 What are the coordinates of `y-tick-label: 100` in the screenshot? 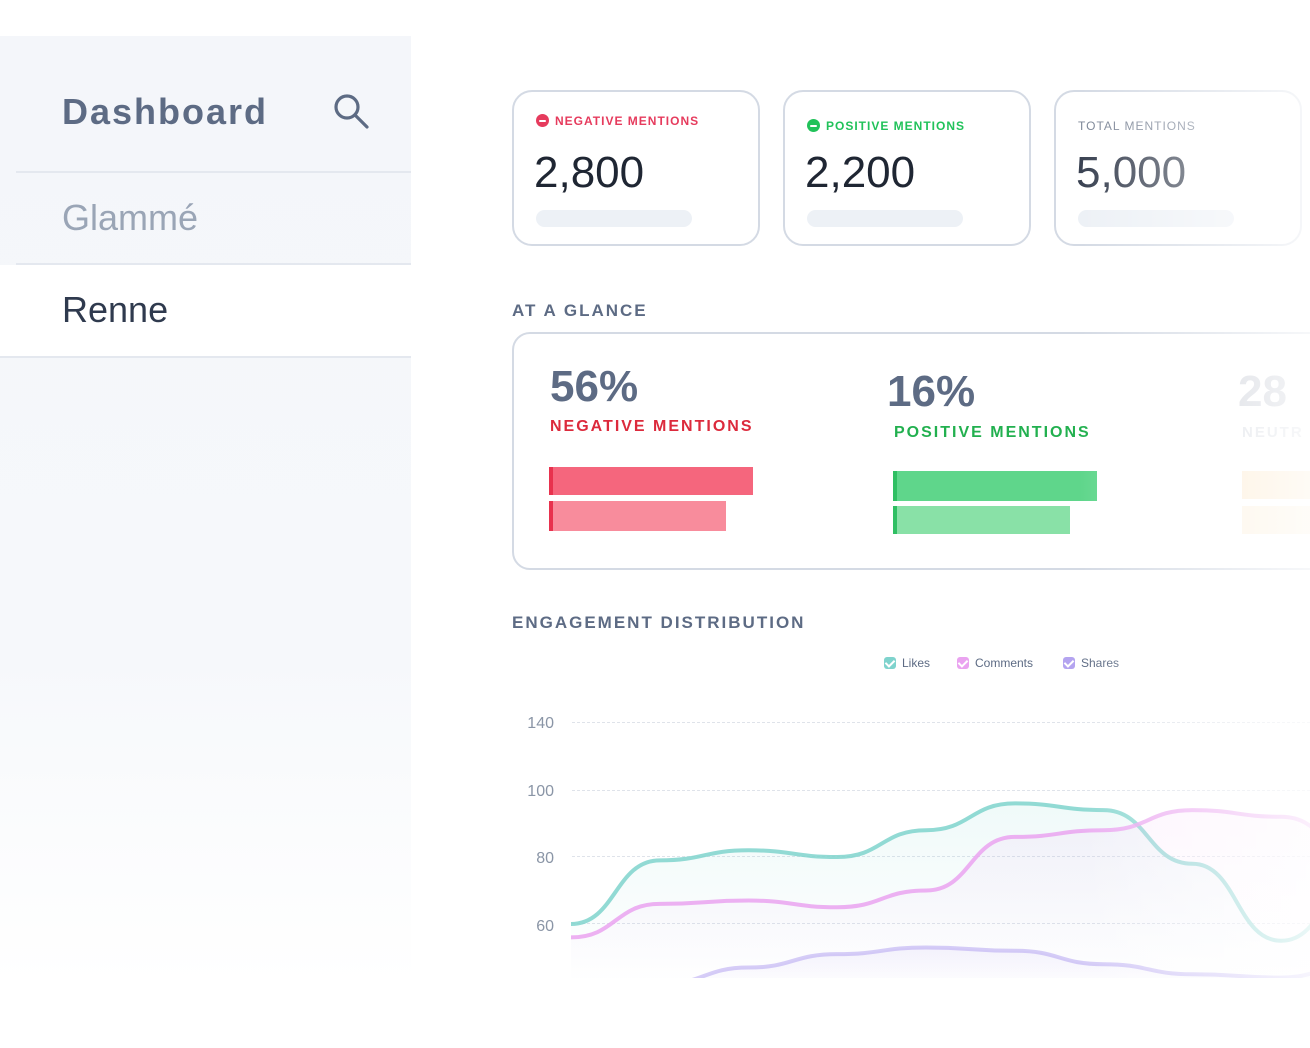 It's located at (540, 791).